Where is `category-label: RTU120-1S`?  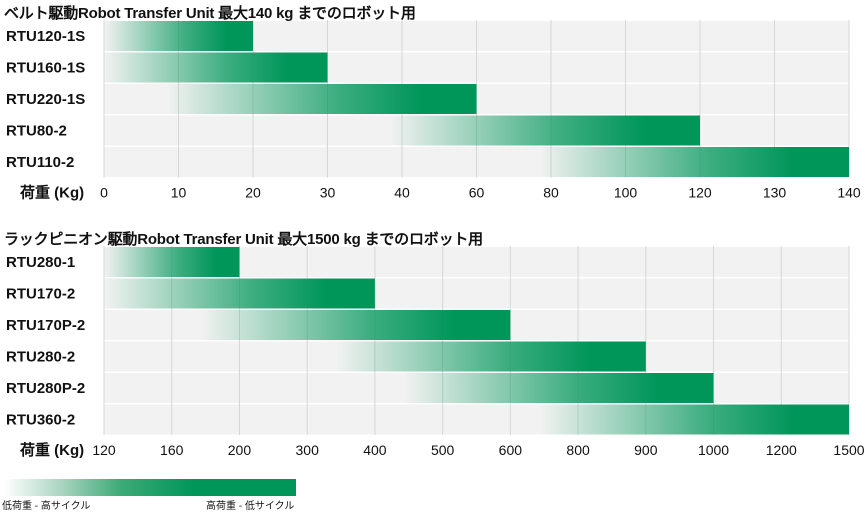 category-label: RTU120-1S is located at coordinates (45, 36).